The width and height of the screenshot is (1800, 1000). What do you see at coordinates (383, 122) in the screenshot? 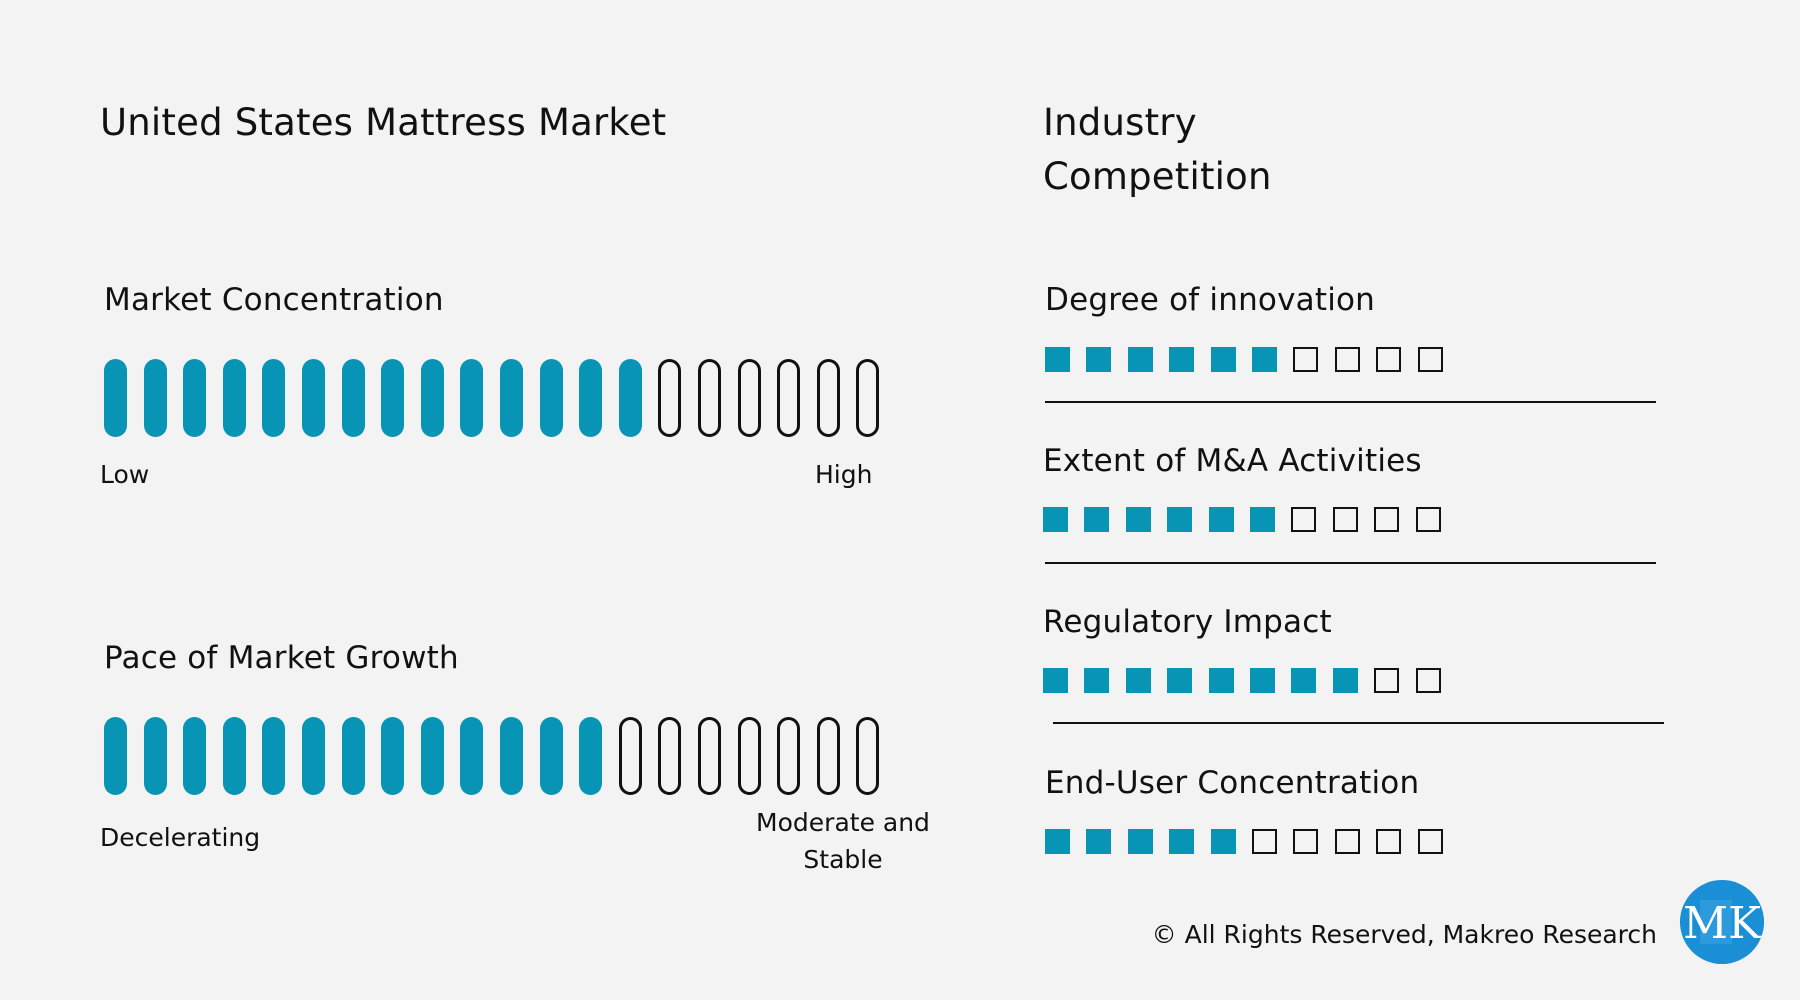
I see `page-title: United States Mattress Market` at bounding box center [383, 122].